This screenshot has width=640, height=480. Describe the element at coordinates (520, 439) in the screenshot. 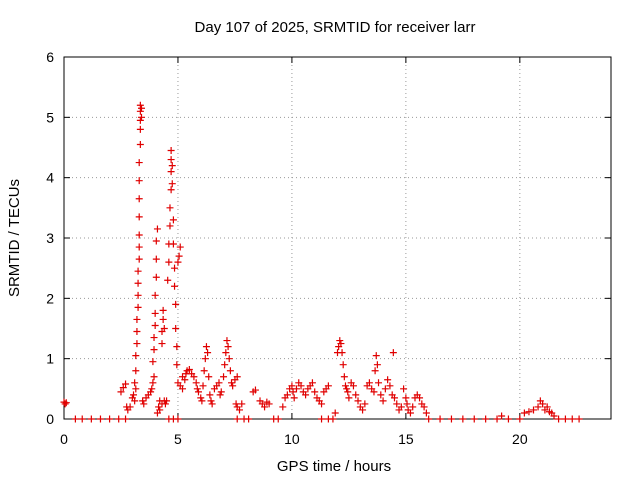

I see `x-tick-label: 20` at that location.